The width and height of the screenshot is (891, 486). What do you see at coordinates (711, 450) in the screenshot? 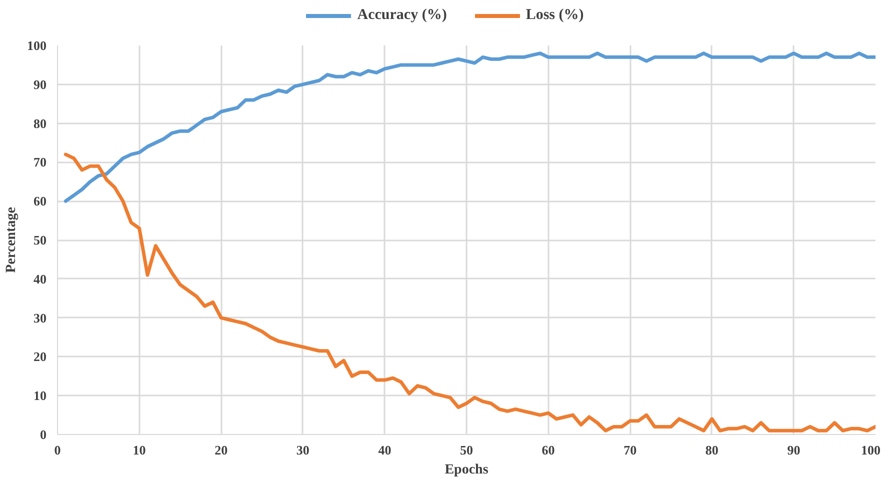
I see `x-tick-label: 80` at bounding box center [711, 450].